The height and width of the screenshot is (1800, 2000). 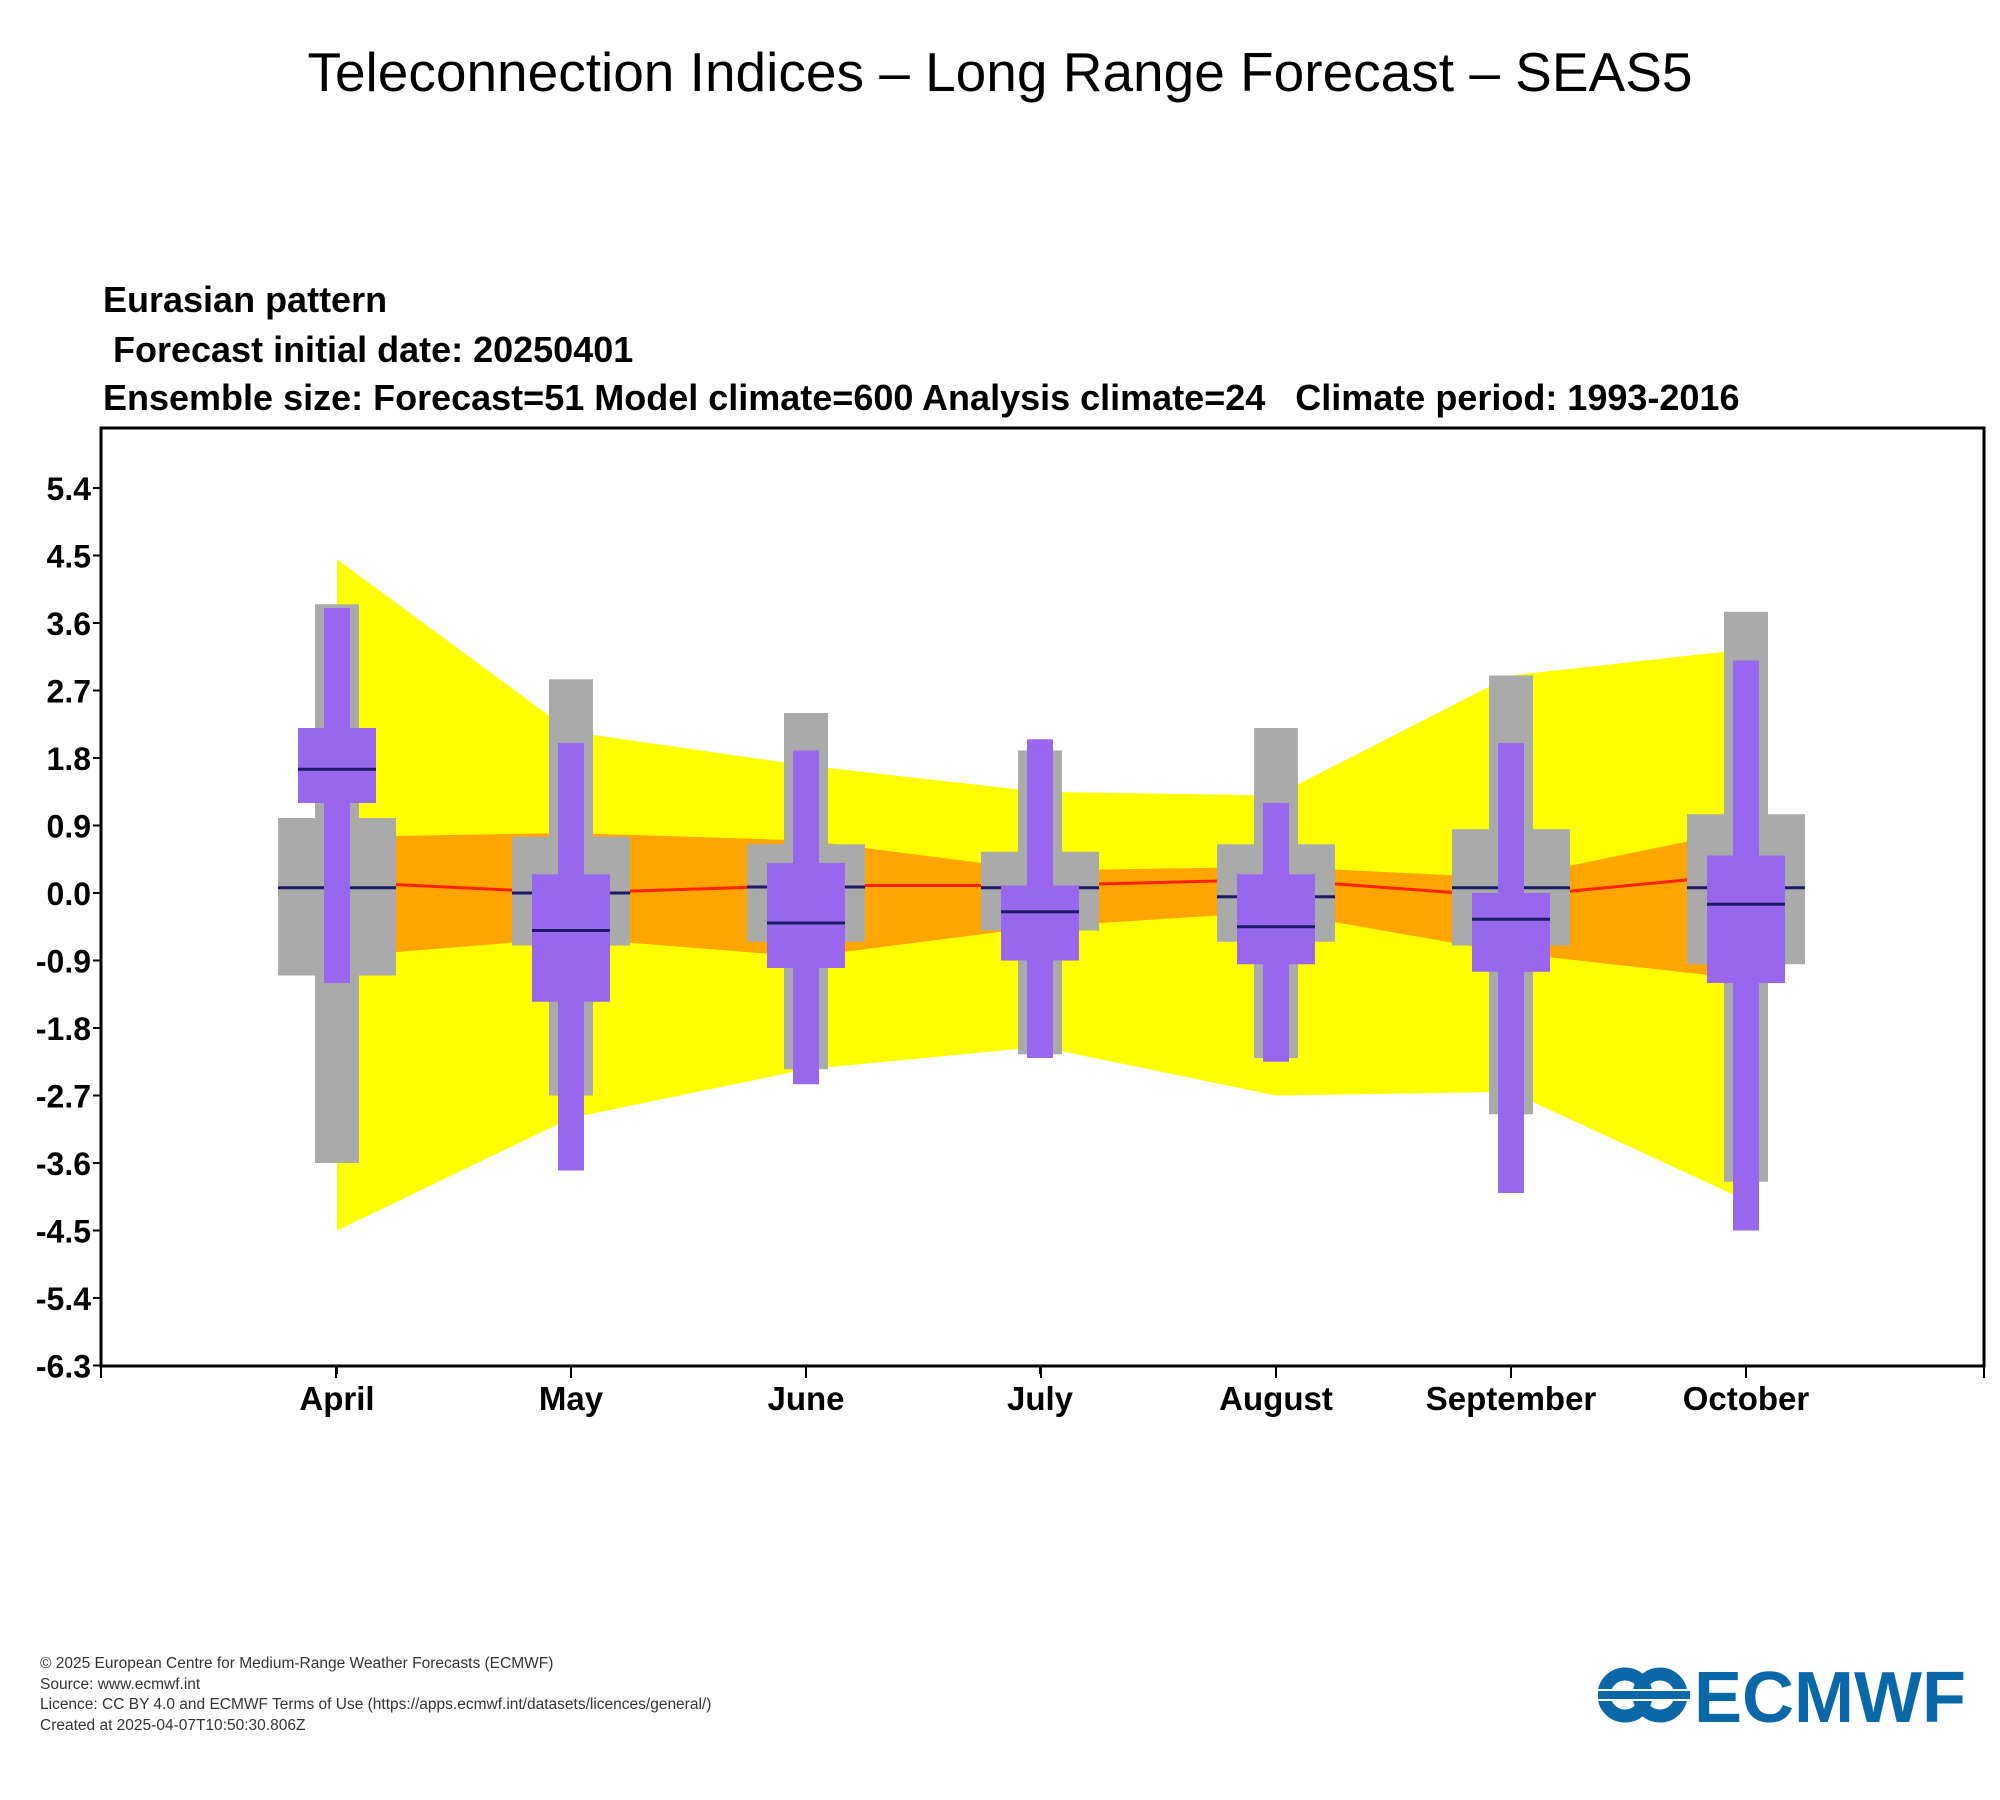 What do you see at coordinates (1040, 1398) in the screenshot?
I see `x-tick-label-july: July` at bounding box center [1040, 1398].